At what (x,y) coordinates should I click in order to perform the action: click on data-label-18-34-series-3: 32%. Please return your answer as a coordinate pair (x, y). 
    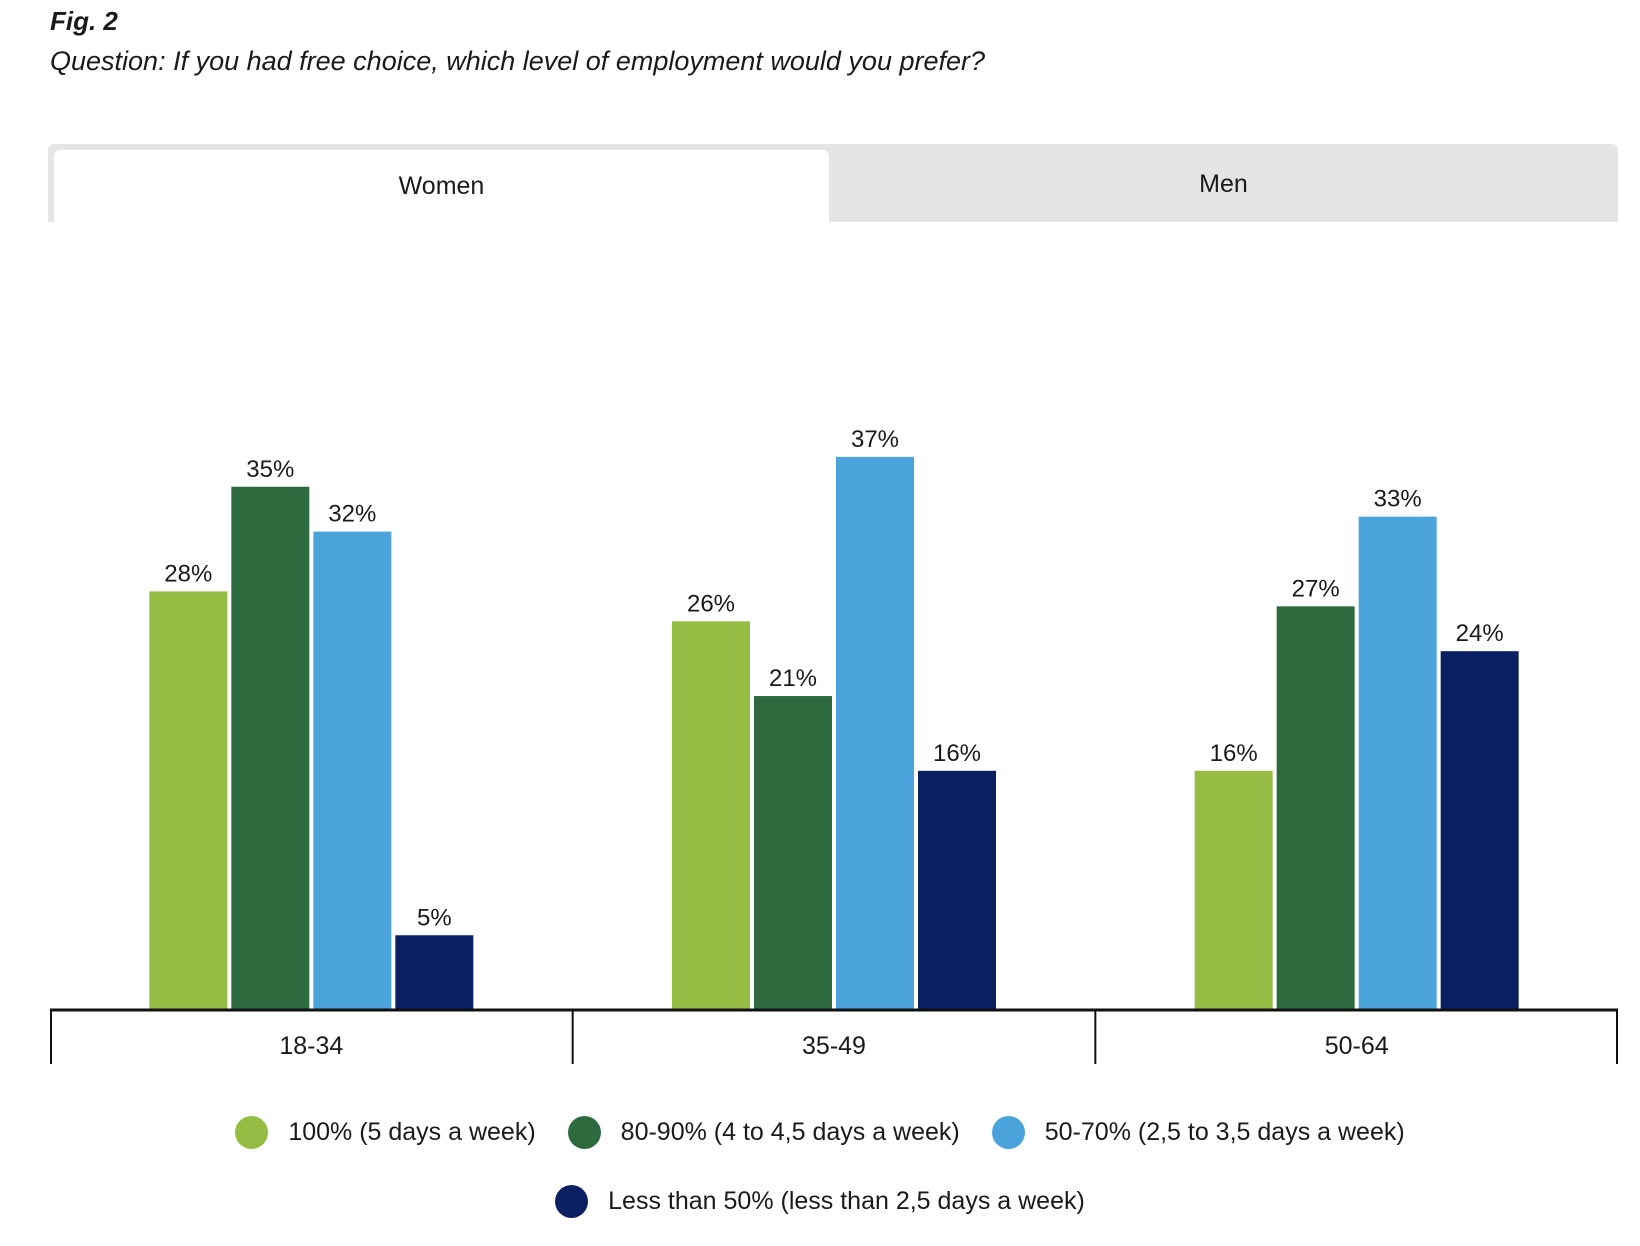
    Looking at the image, I should click on (352, 514).